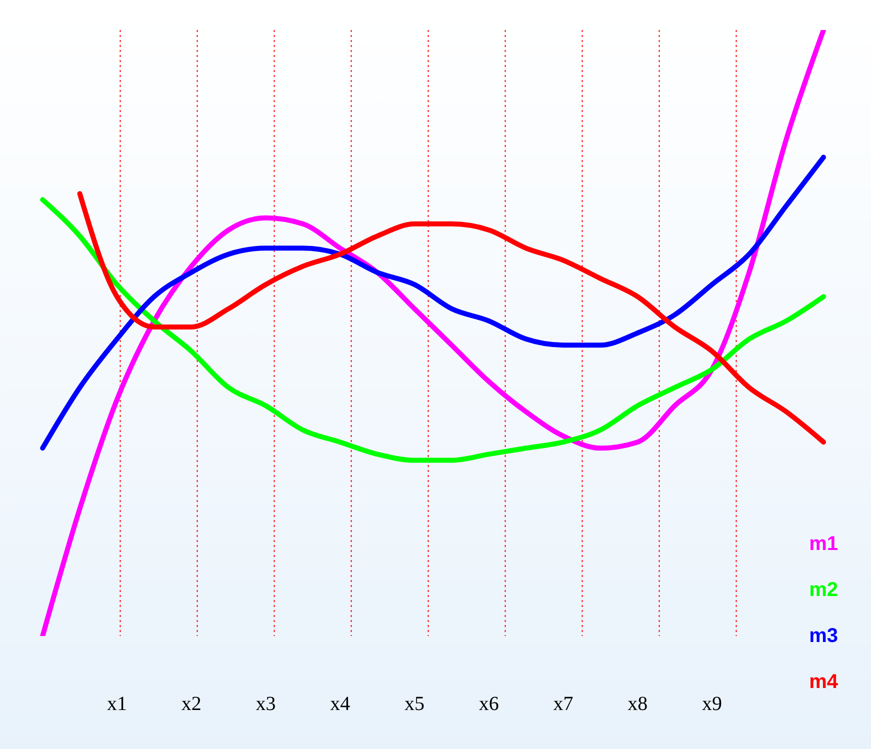 The image size is (871, 749). Describe the element at coordinates (340, 704) in the screenshot. I see `x-tick-label: x4` at that location.